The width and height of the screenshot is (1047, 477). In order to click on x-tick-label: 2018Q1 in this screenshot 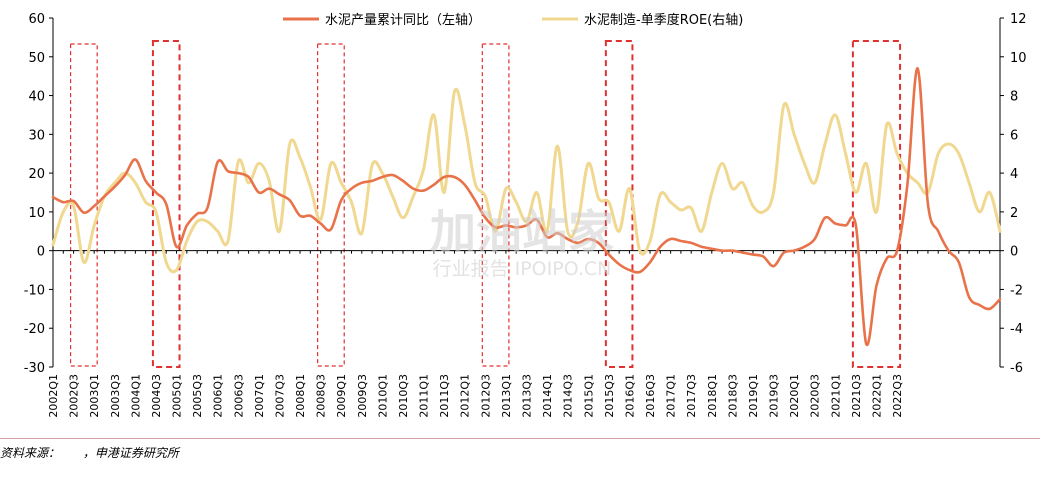, I will do `click(712, 396)`.